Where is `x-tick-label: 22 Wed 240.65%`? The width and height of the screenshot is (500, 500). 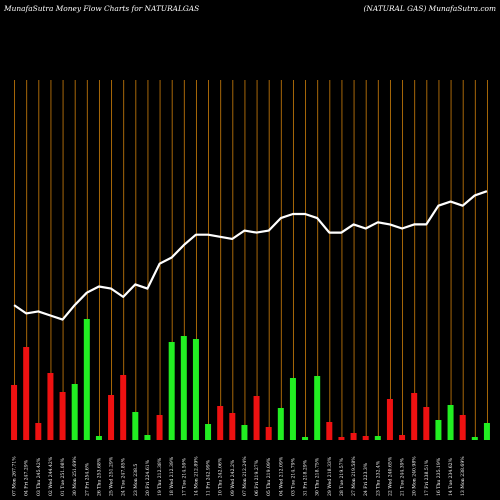 x-tick-label: 22 Wed 240.65% is located at coordinates (390, 476).